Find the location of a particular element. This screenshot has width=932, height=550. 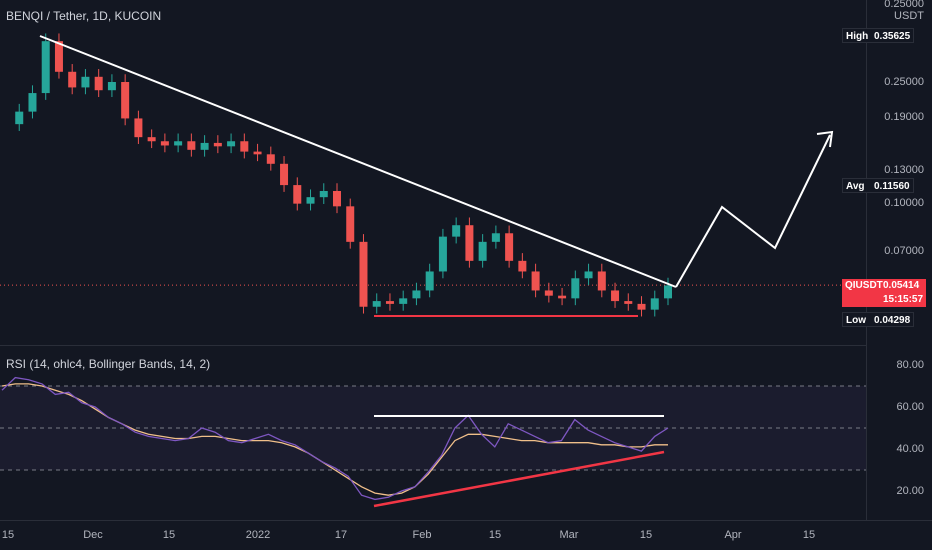

time-label: Mar is located at coordinates (569, 535).